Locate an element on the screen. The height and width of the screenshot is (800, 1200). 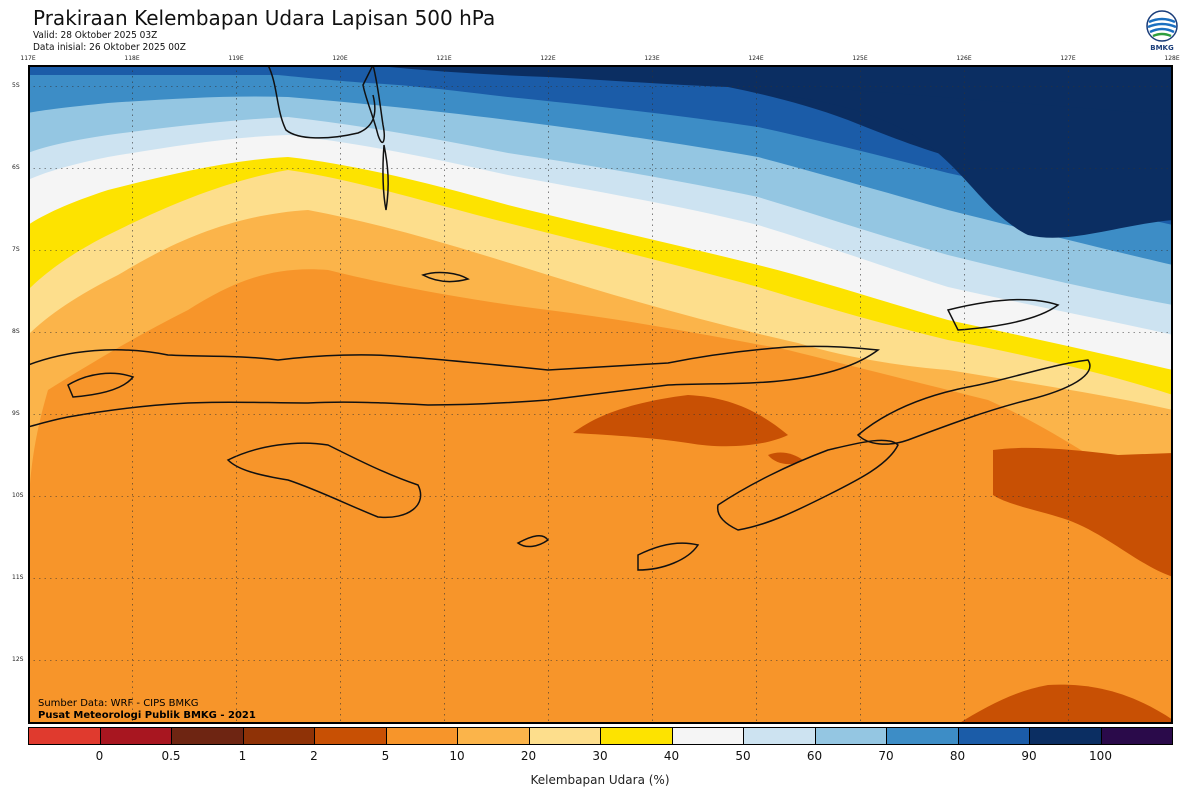
coast-flores-sumbawa is located at coordinates (454, 386).